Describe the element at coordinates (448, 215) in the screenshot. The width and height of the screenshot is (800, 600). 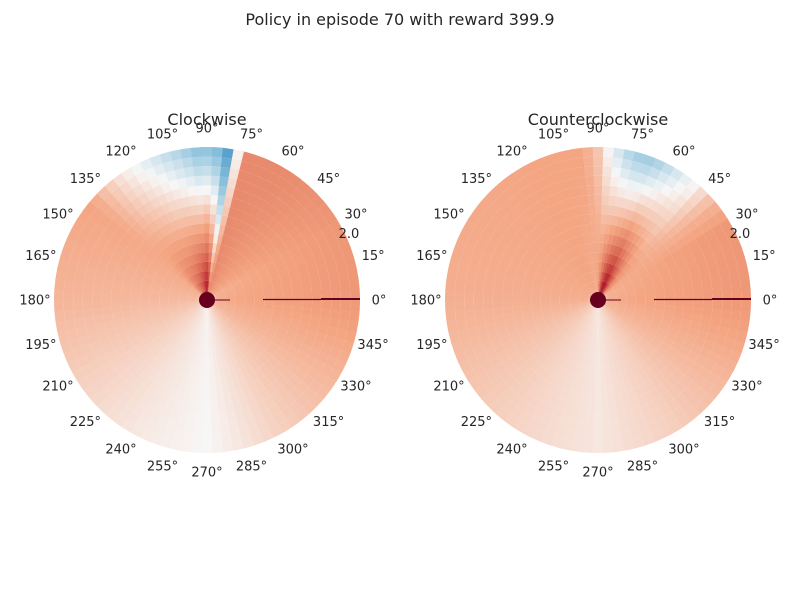
I see `theta-tick-label: 150°` at that location.